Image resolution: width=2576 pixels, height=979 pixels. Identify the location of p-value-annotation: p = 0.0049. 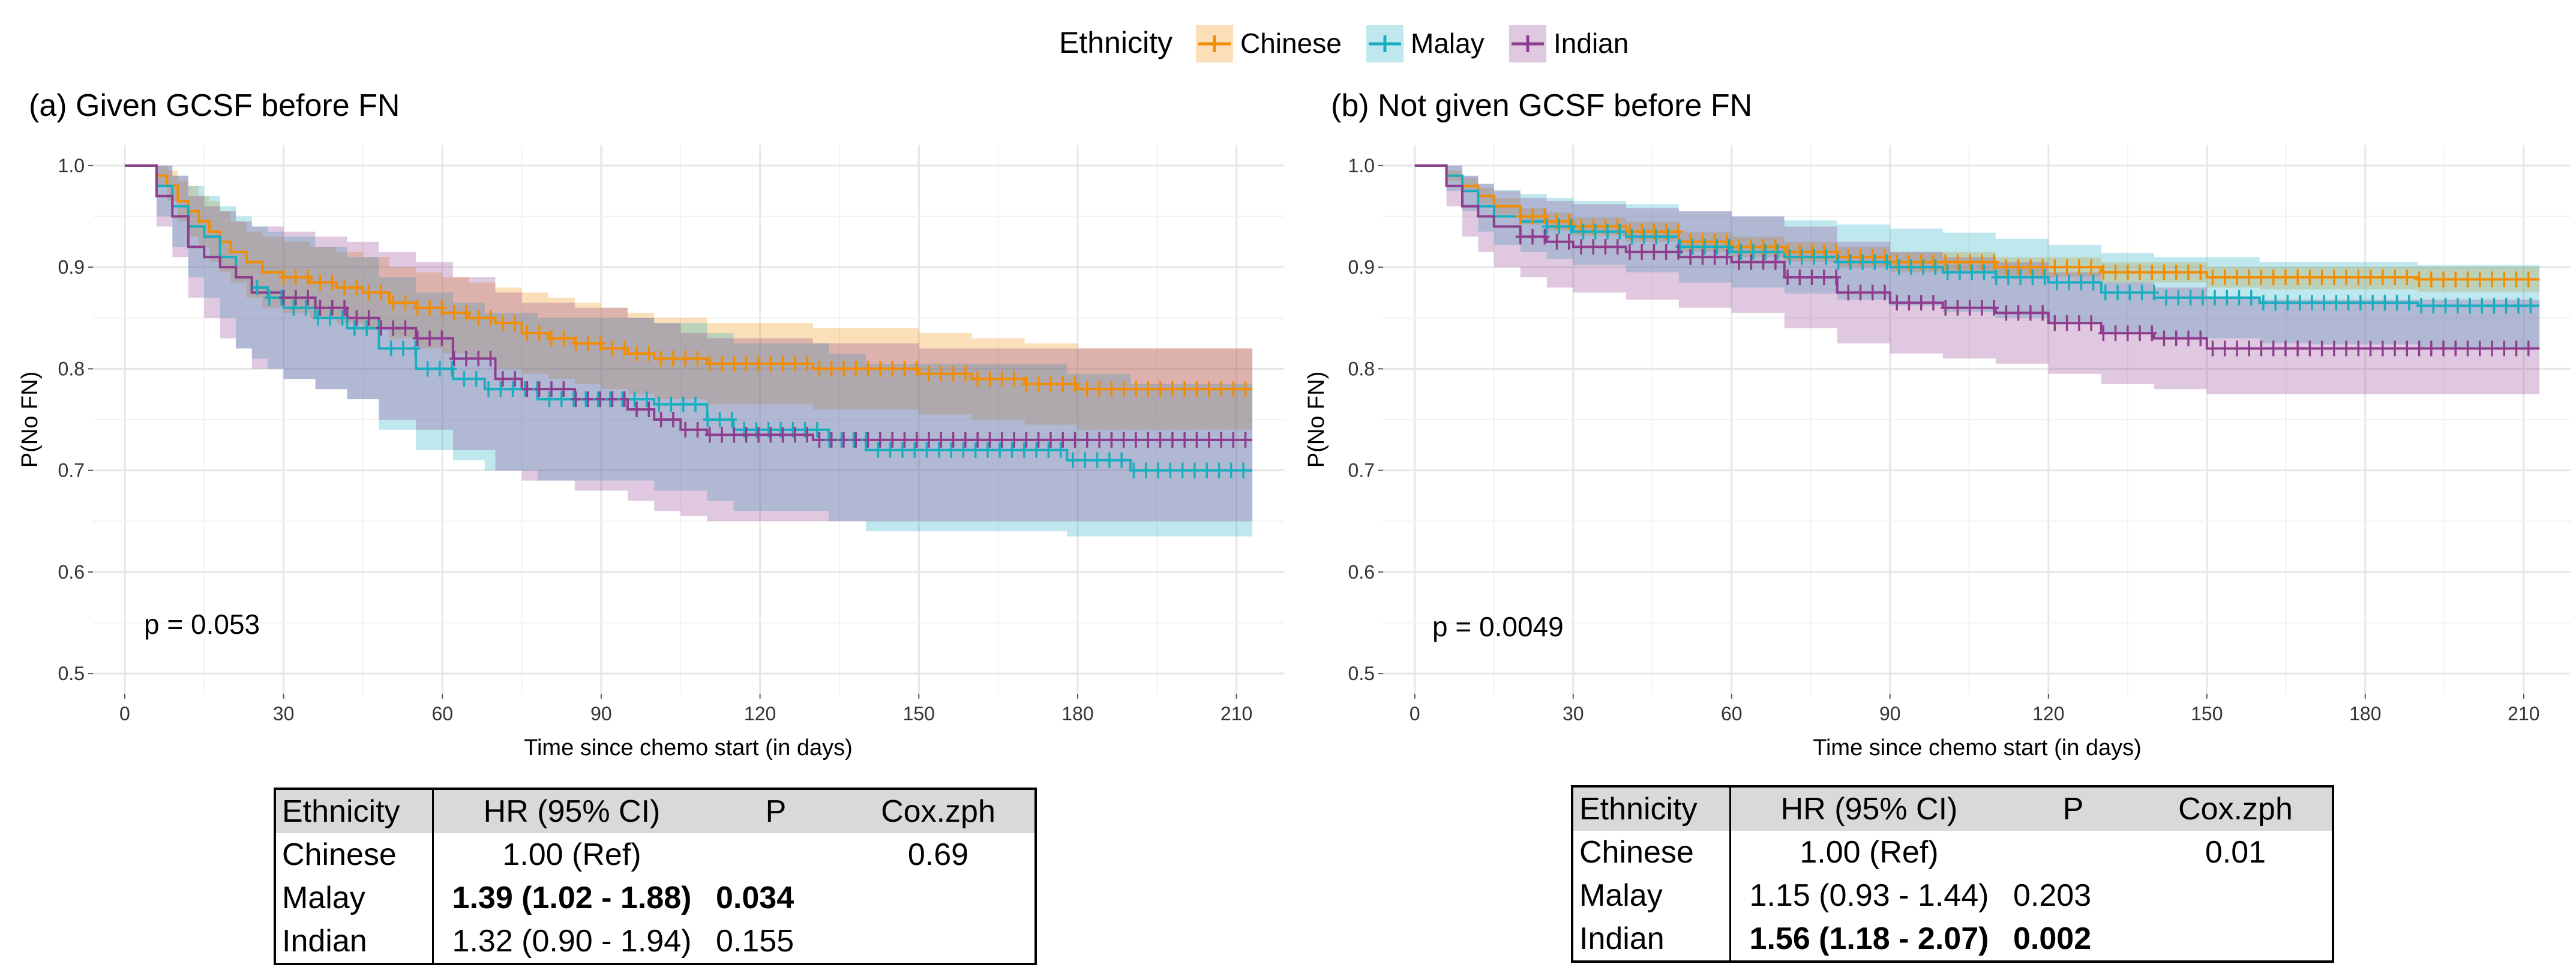
(1498, 626).